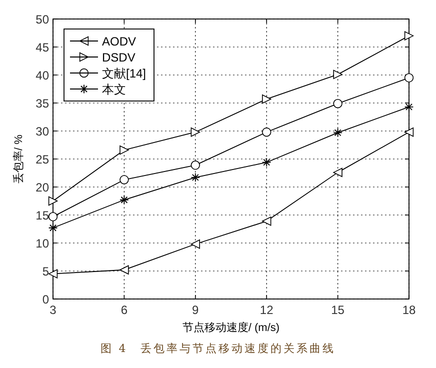 This screenshot has height=368, width=436. Describe the element at coordinates (43, 131) in the screenshot. I see `y-tick-label: 30` at that location.